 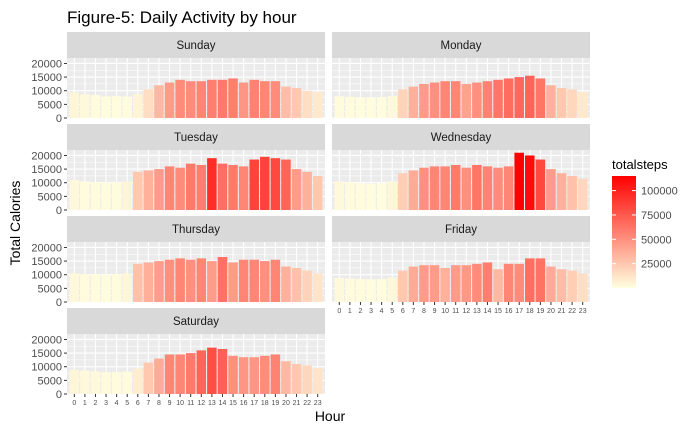 What do you see at coordinates (624, 232) in the screenshot?
I see `legend-colorbar` at bounding box center [624, 232].